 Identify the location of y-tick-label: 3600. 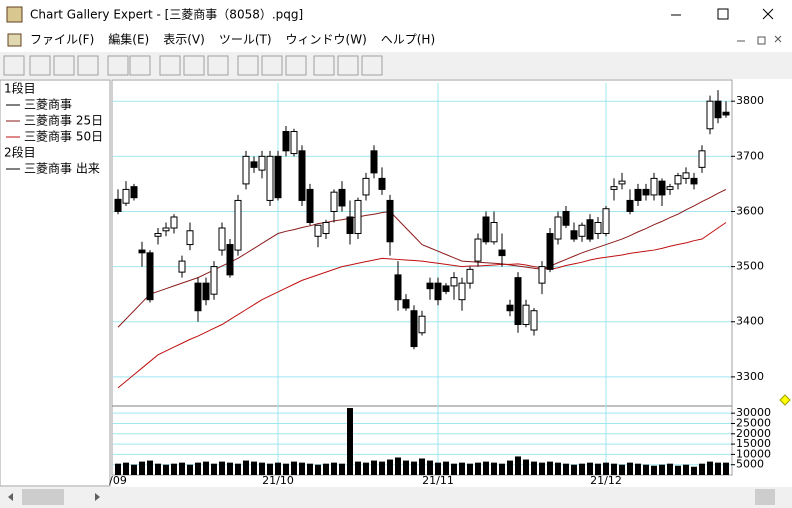
(750, 210).